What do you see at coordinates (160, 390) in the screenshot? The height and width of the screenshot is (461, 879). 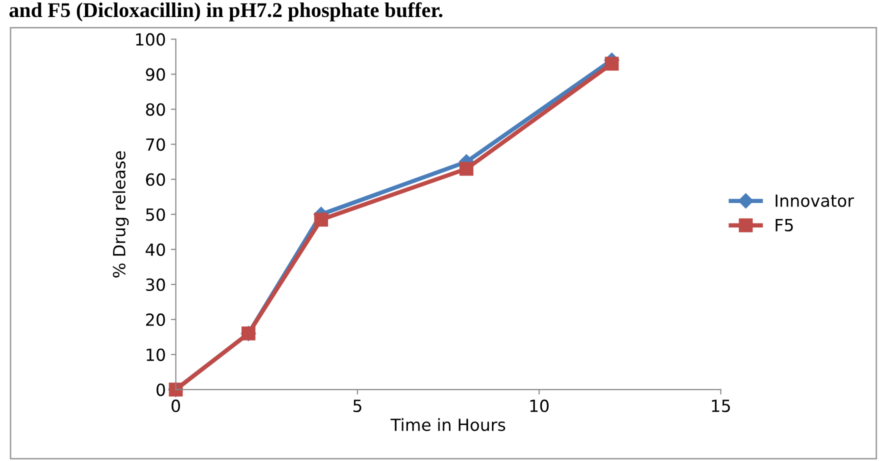 I see `y-tick-label: 0` at bounding box center [160, 390].